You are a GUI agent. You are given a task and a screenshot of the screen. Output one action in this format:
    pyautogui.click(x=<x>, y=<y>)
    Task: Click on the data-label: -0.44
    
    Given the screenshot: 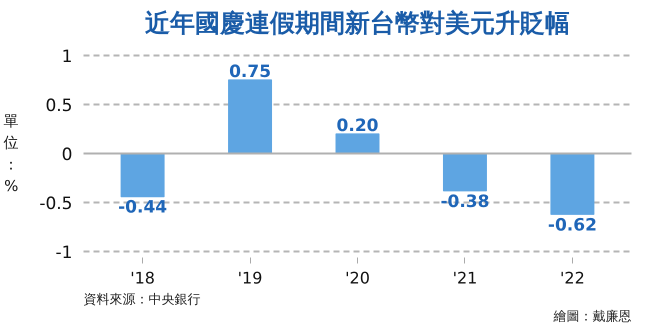 What is the action you would take?
    pyautogui.click(x=143, y=208)
    